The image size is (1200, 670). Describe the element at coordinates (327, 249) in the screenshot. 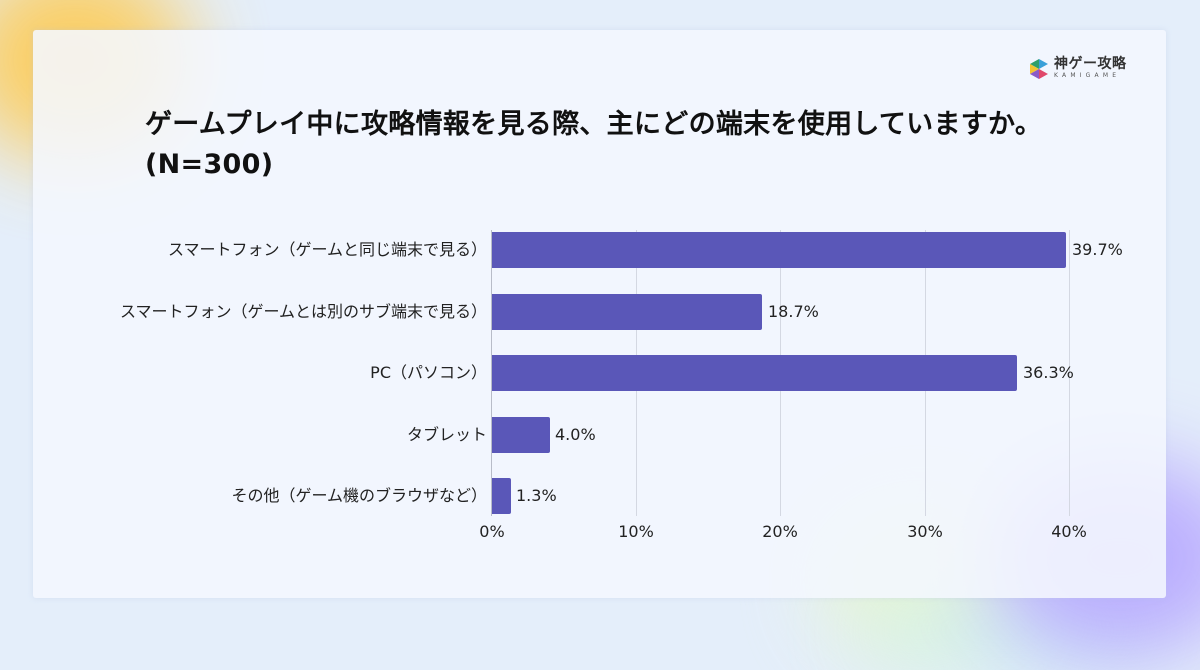

I see `category-label: スマートフォン（ゲームと同じ端末で見る）` at that location.